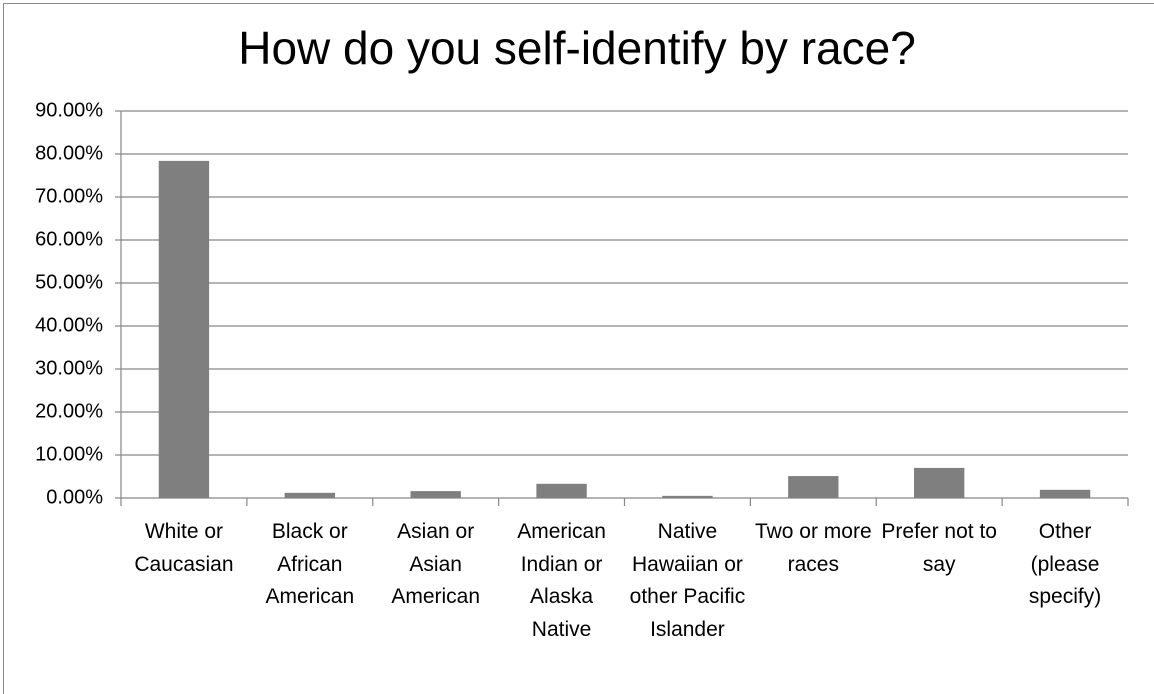 The height and width of the screenshot is (694, 1154). What do you see at coordinates (69, 325) in the screenshot?
I see `y-tick-label: 40.00%` at bounding box center [69, 325].